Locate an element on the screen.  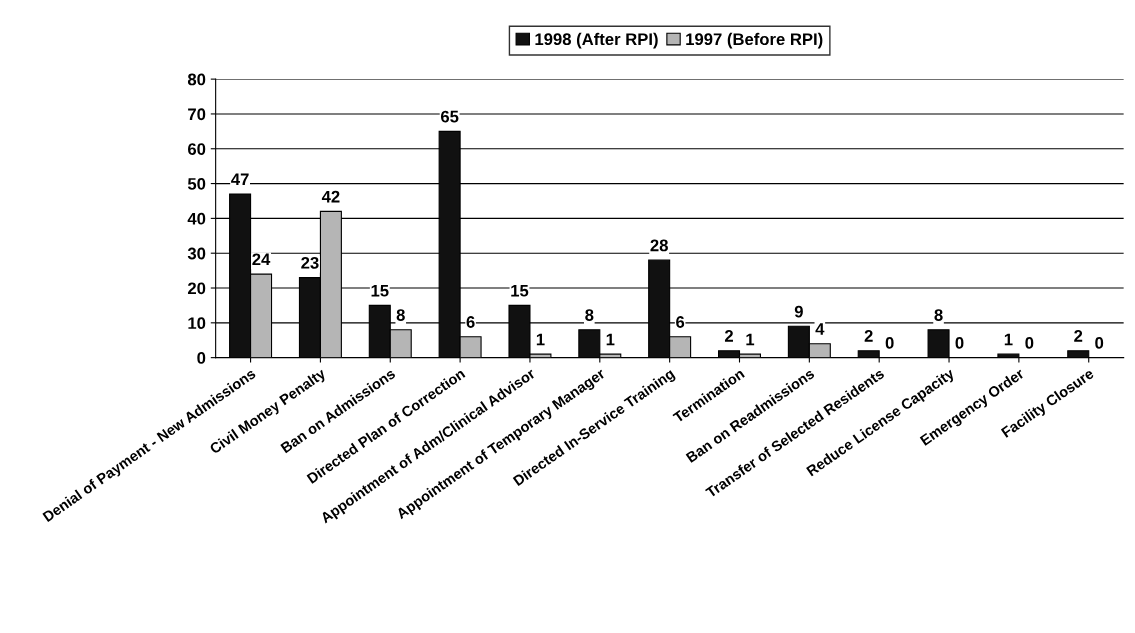
y-tick-label: 30 is located at coordinates (196, 253).